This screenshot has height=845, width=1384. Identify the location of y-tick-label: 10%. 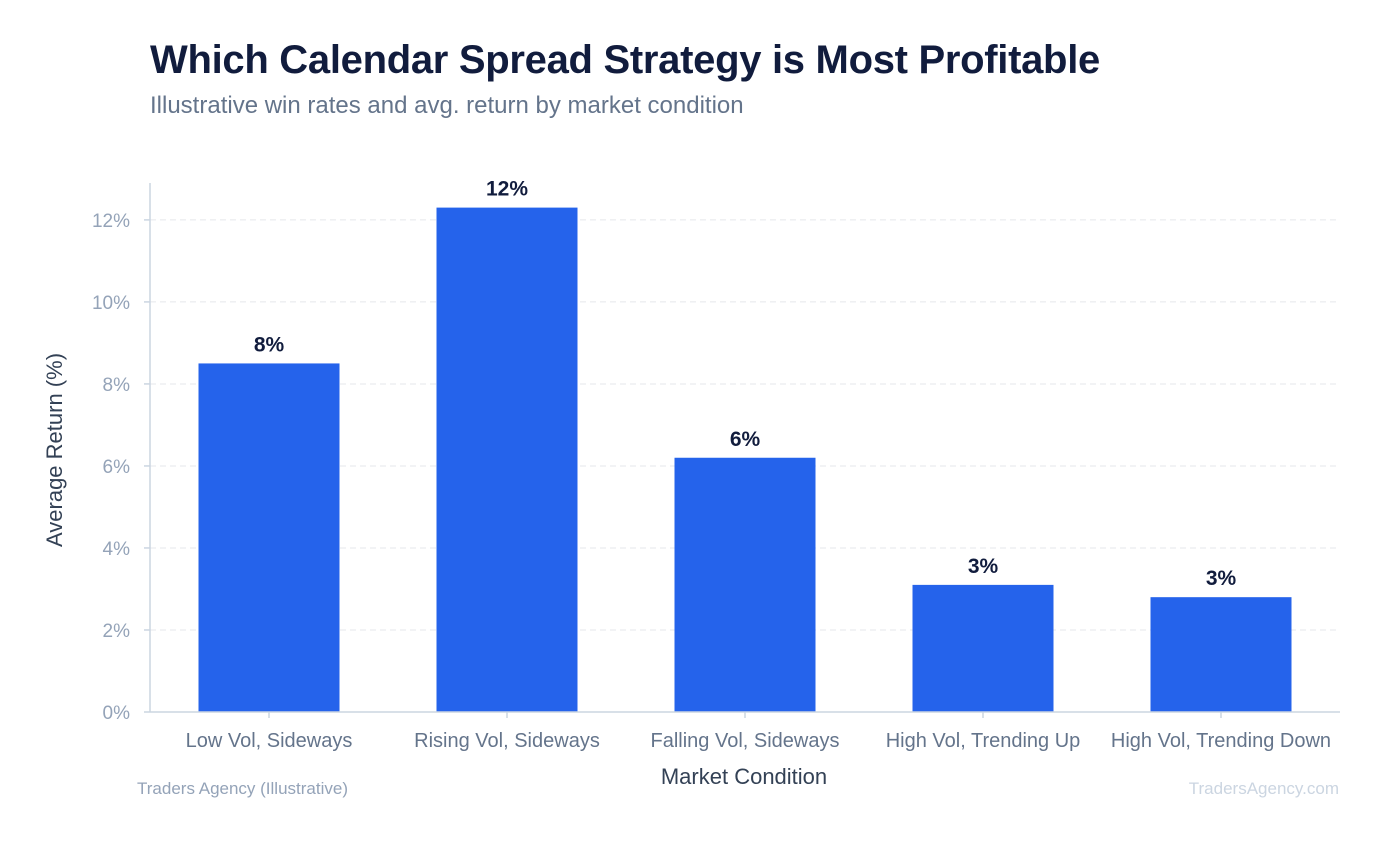
(111, 303).